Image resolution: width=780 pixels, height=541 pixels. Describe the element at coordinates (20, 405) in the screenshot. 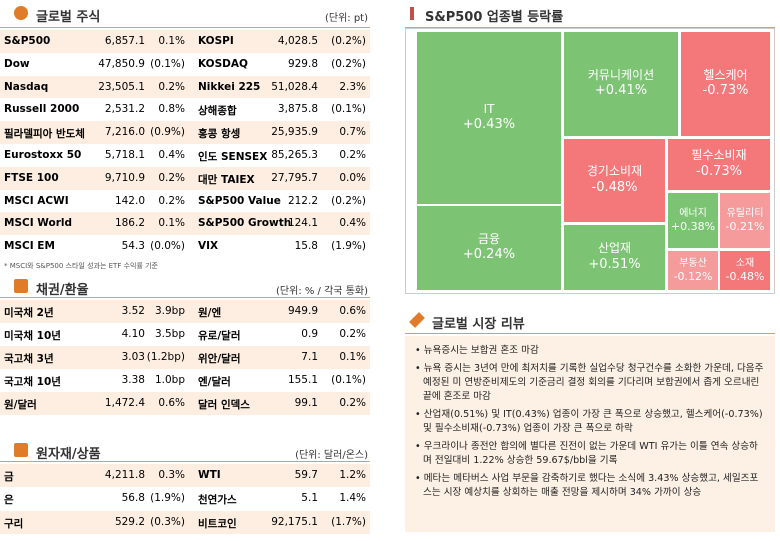

I see `cell-text: 원/달러` at that location.